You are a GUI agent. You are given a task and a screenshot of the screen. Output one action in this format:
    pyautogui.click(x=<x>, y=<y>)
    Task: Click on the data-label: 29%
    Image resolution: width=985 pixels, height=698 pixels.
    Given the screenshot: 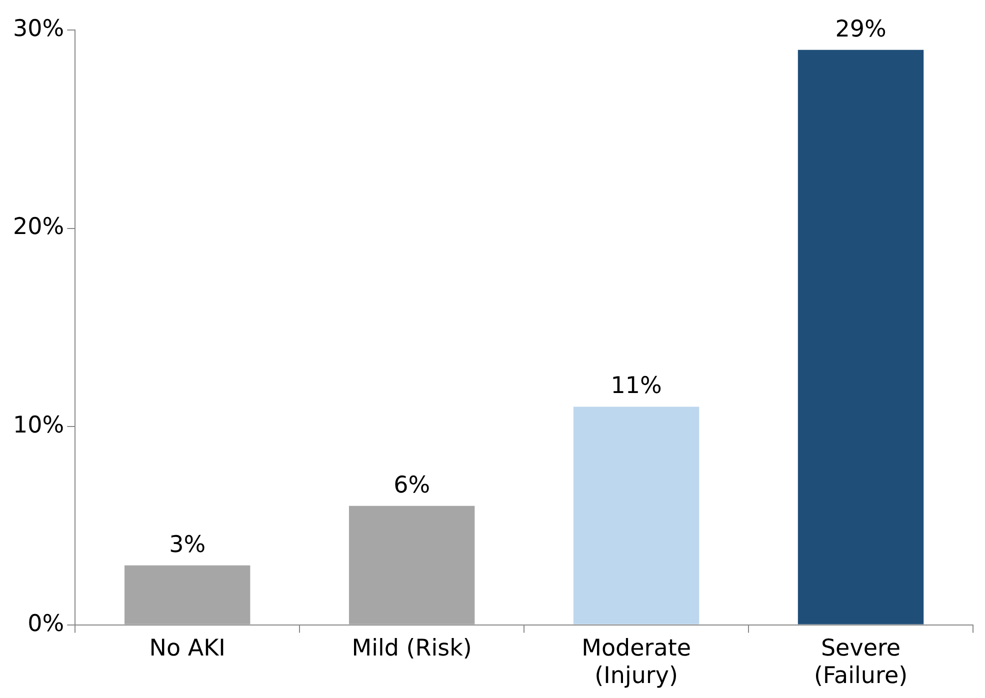 What is the action you would take?
    pyautogui.click(x=860, y=29)
    